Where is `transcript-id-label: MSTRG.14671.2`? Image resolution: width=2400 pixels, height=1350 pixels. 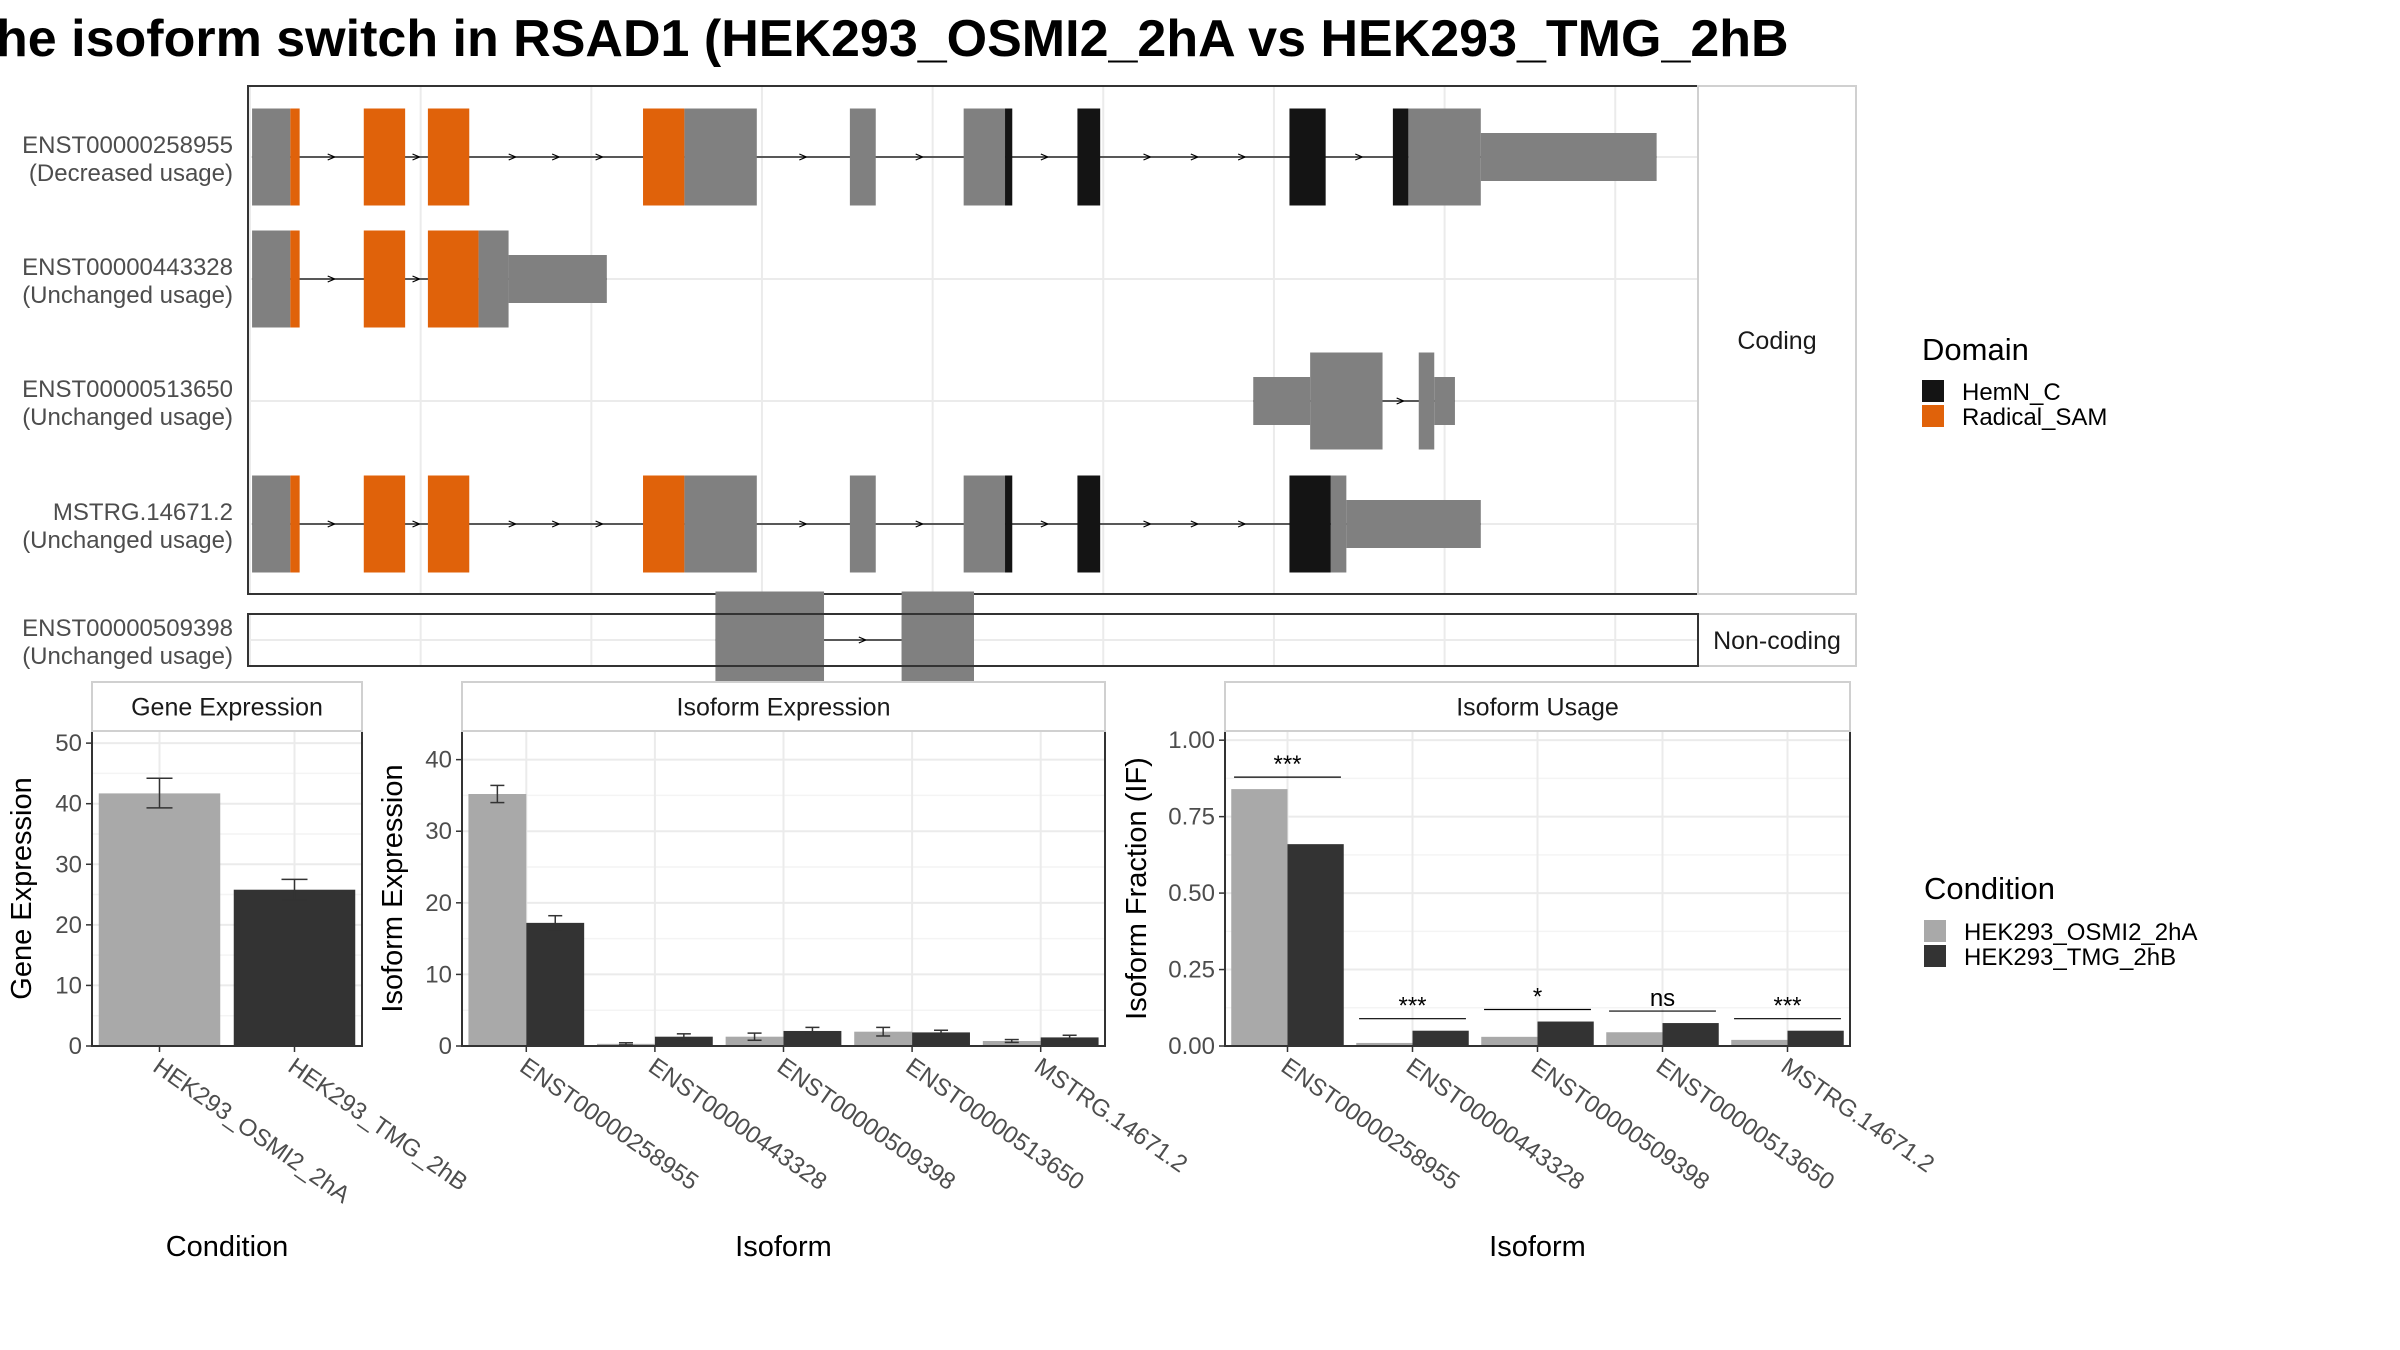
transcript-id-label: MSTRG.14671.2 is located at coordinates (143, 512).